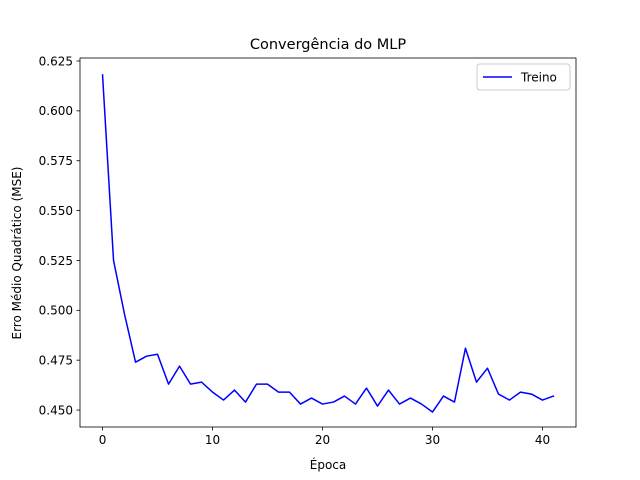 The width and height of the screenshot is (640, 480). I want to click on x-tick-label: 20, so click(322, 440).